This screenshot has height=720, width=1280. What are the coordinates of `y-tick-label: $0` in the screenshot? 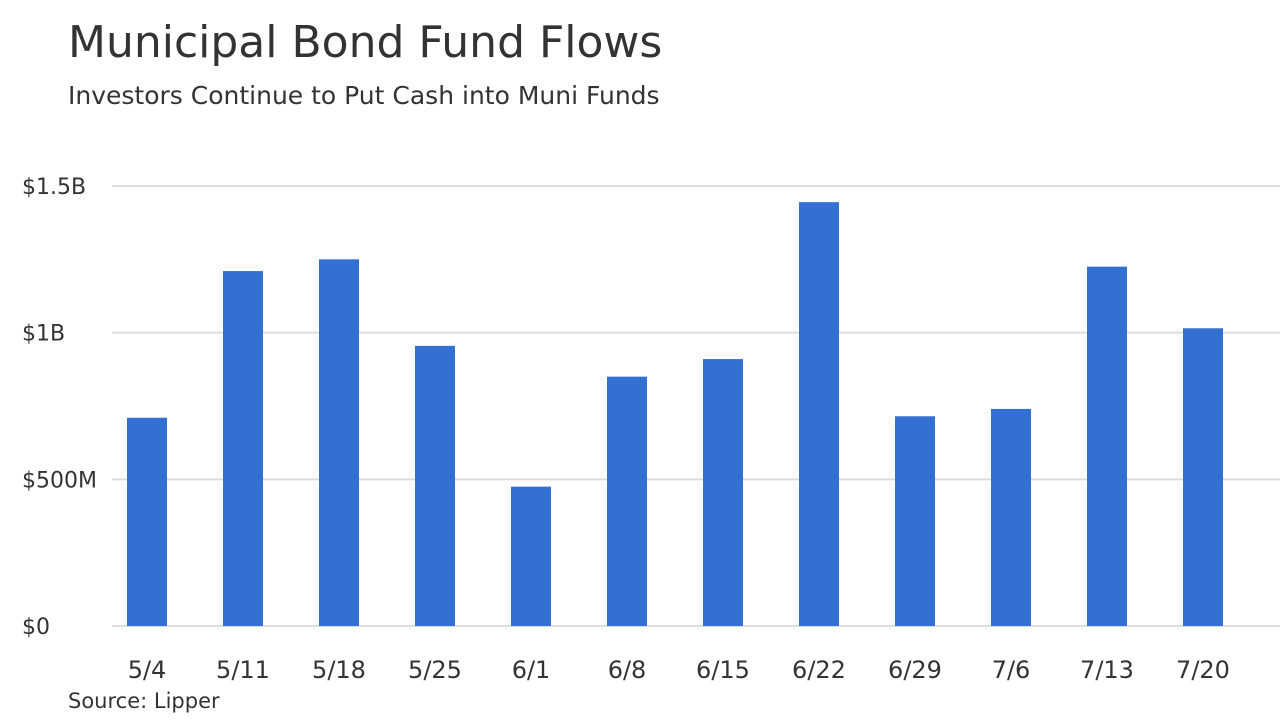 It's located at (36, 627).